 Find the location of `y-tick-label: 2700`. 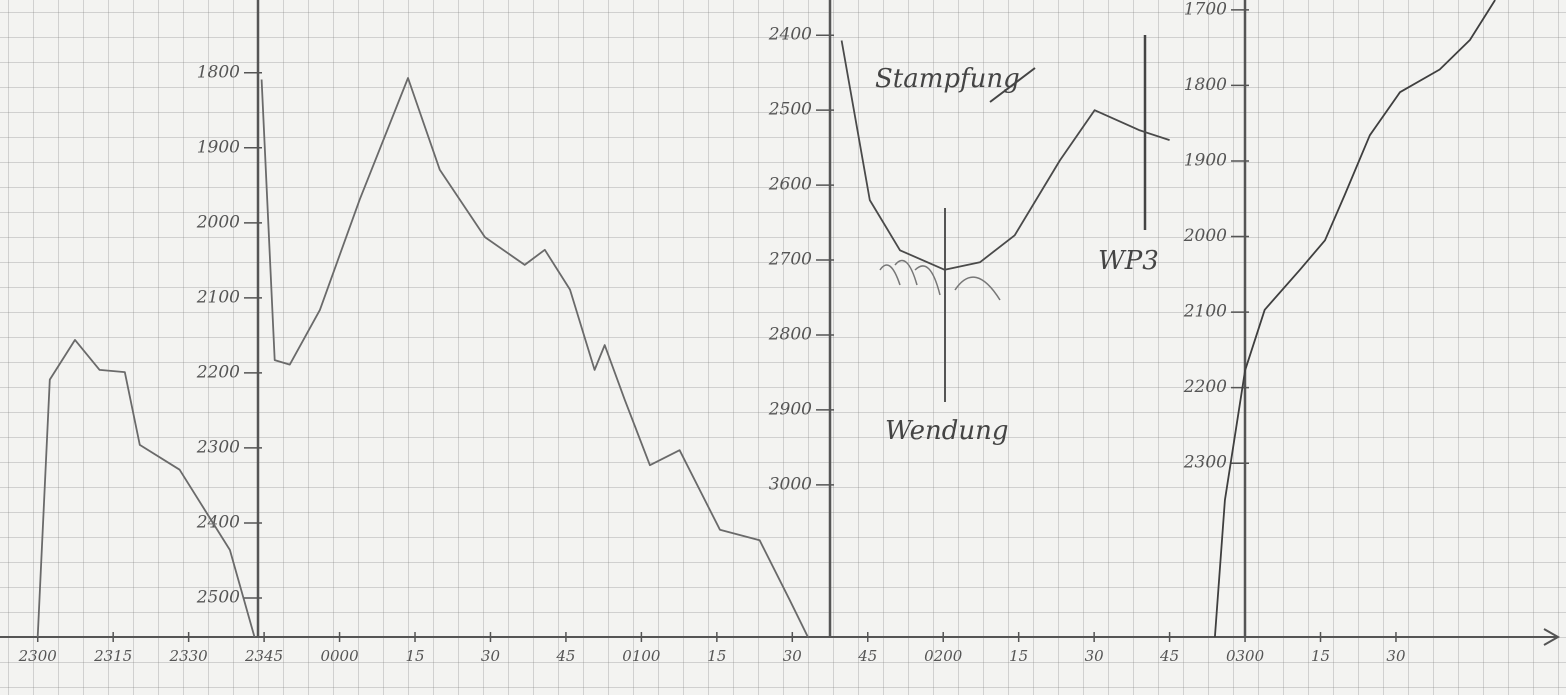

y-tick-label: 2700 is located at coordinates (790, 260).